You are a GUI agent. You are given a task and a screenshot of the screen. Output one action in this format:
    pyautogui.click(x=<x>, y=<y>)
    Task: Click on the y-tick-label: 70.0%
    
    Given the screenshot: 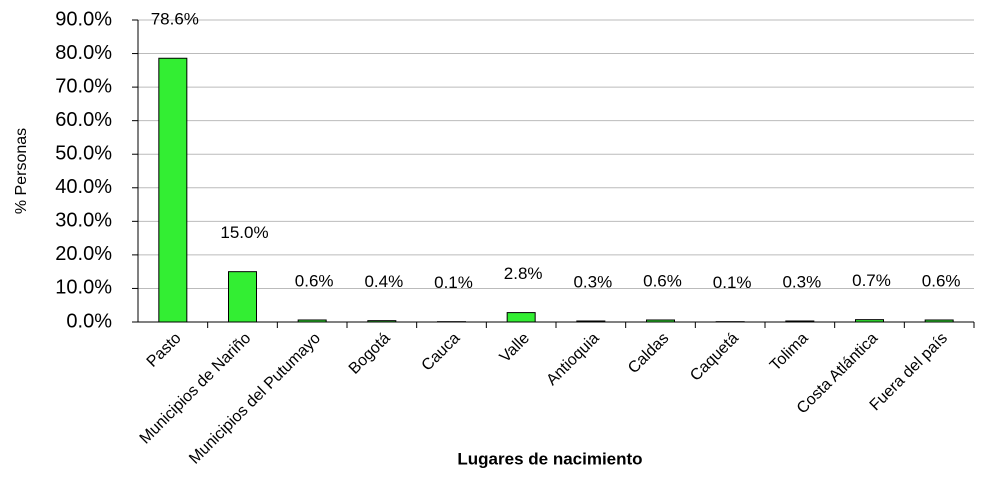 What is the action you would take?
    pyautogui.click(x=83, y=86)
    